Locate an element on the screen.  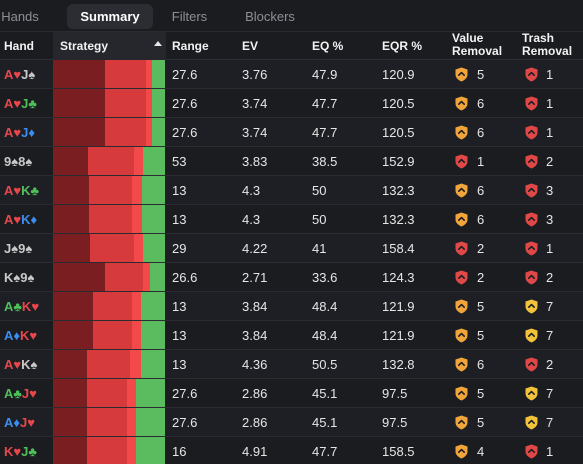
table-row: K♥J♣ 16 4.91 47.7 158.5 4 1 is located at coordinates (291, 450).